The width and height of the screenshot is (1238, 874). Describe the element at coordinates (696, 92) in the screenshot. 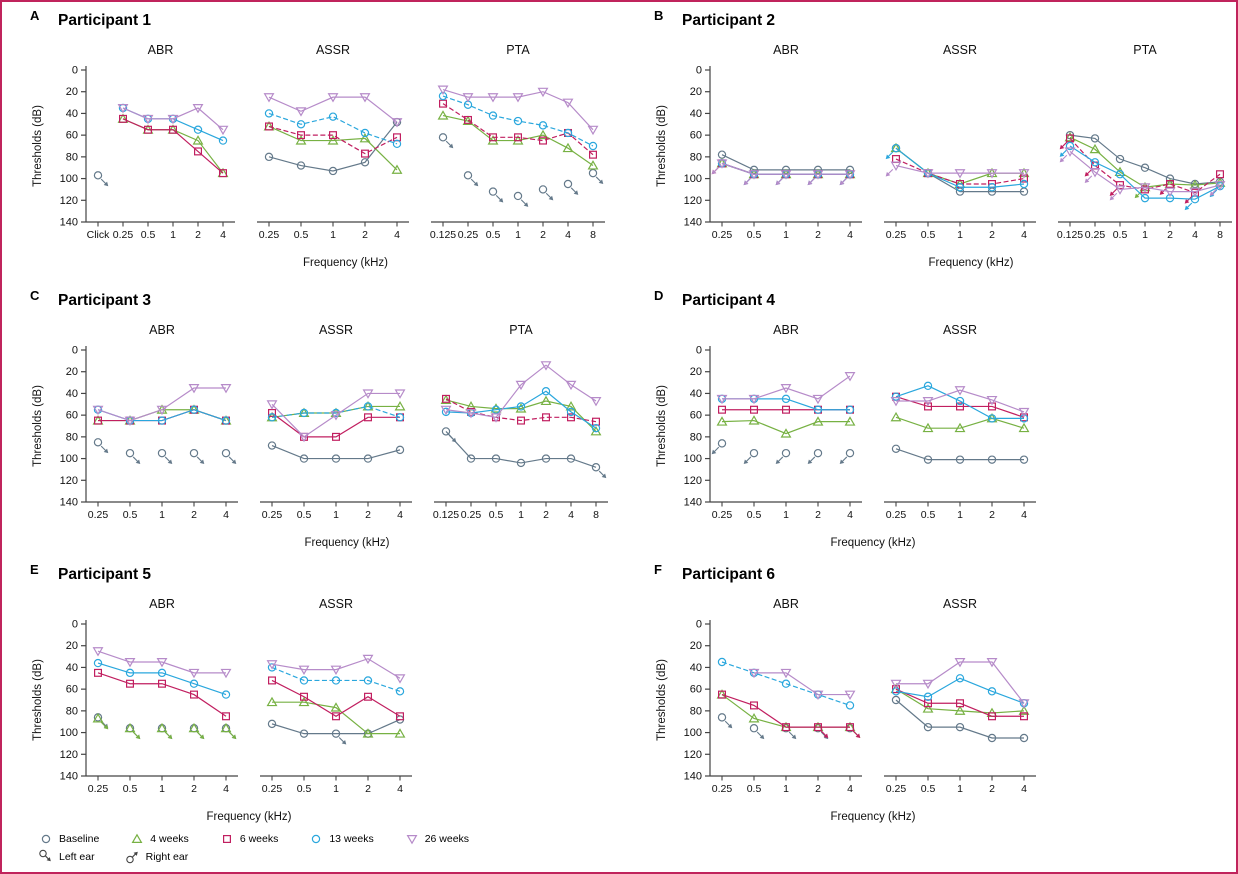

I see `svg-text: 20` at that location.